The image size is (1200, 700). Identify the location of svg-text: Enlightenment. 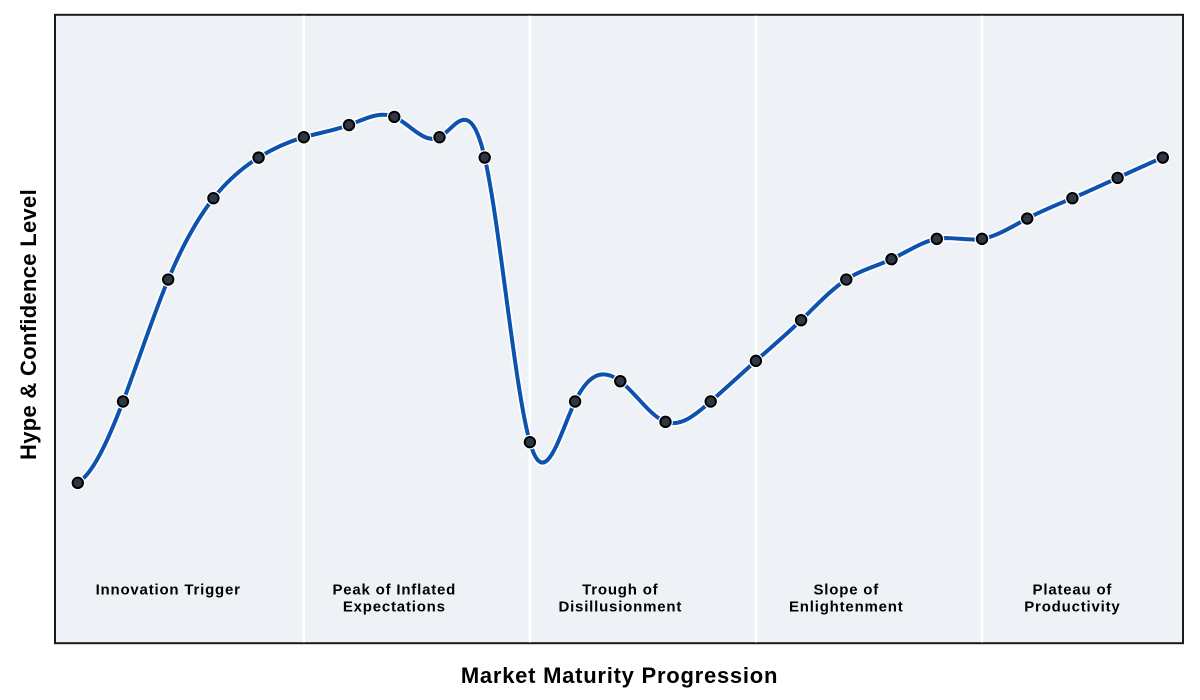
(846, 607).